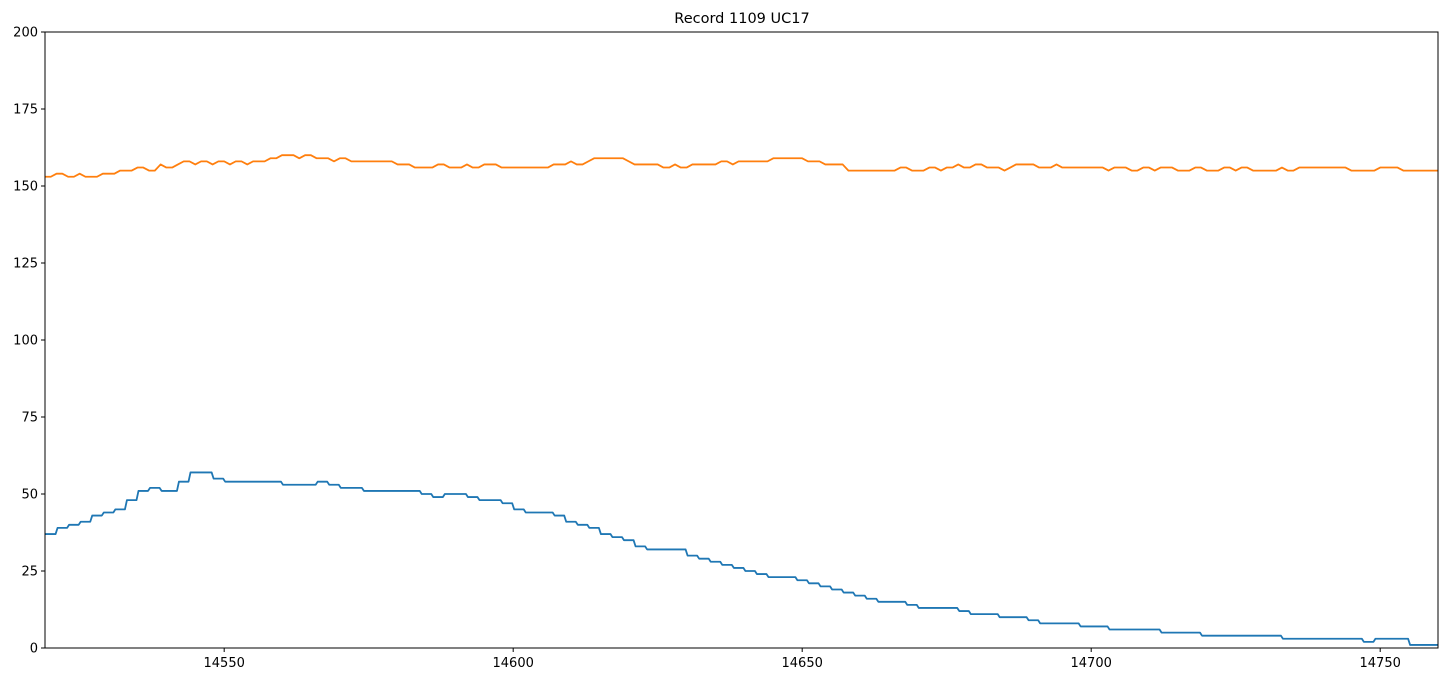 This screenshot has height=682, width=1451. Describe the element at coordinates (25, 264) in the screenshot. I see `y-tick-label: 125` at that location.